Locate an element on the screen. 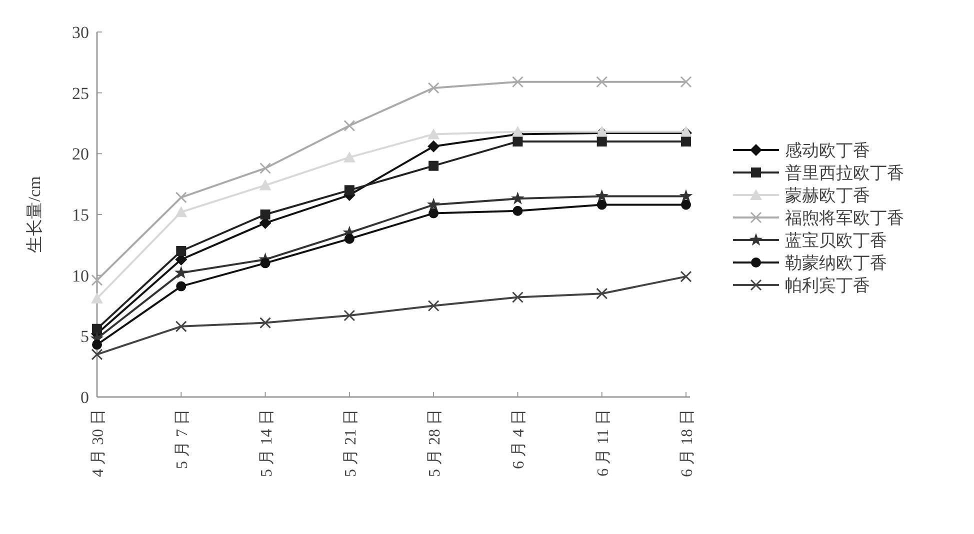 The width and height of the screenshot is (974, 534). legend-label: 蓝宝贝欧丁香 is located at coordinates (836, 240).